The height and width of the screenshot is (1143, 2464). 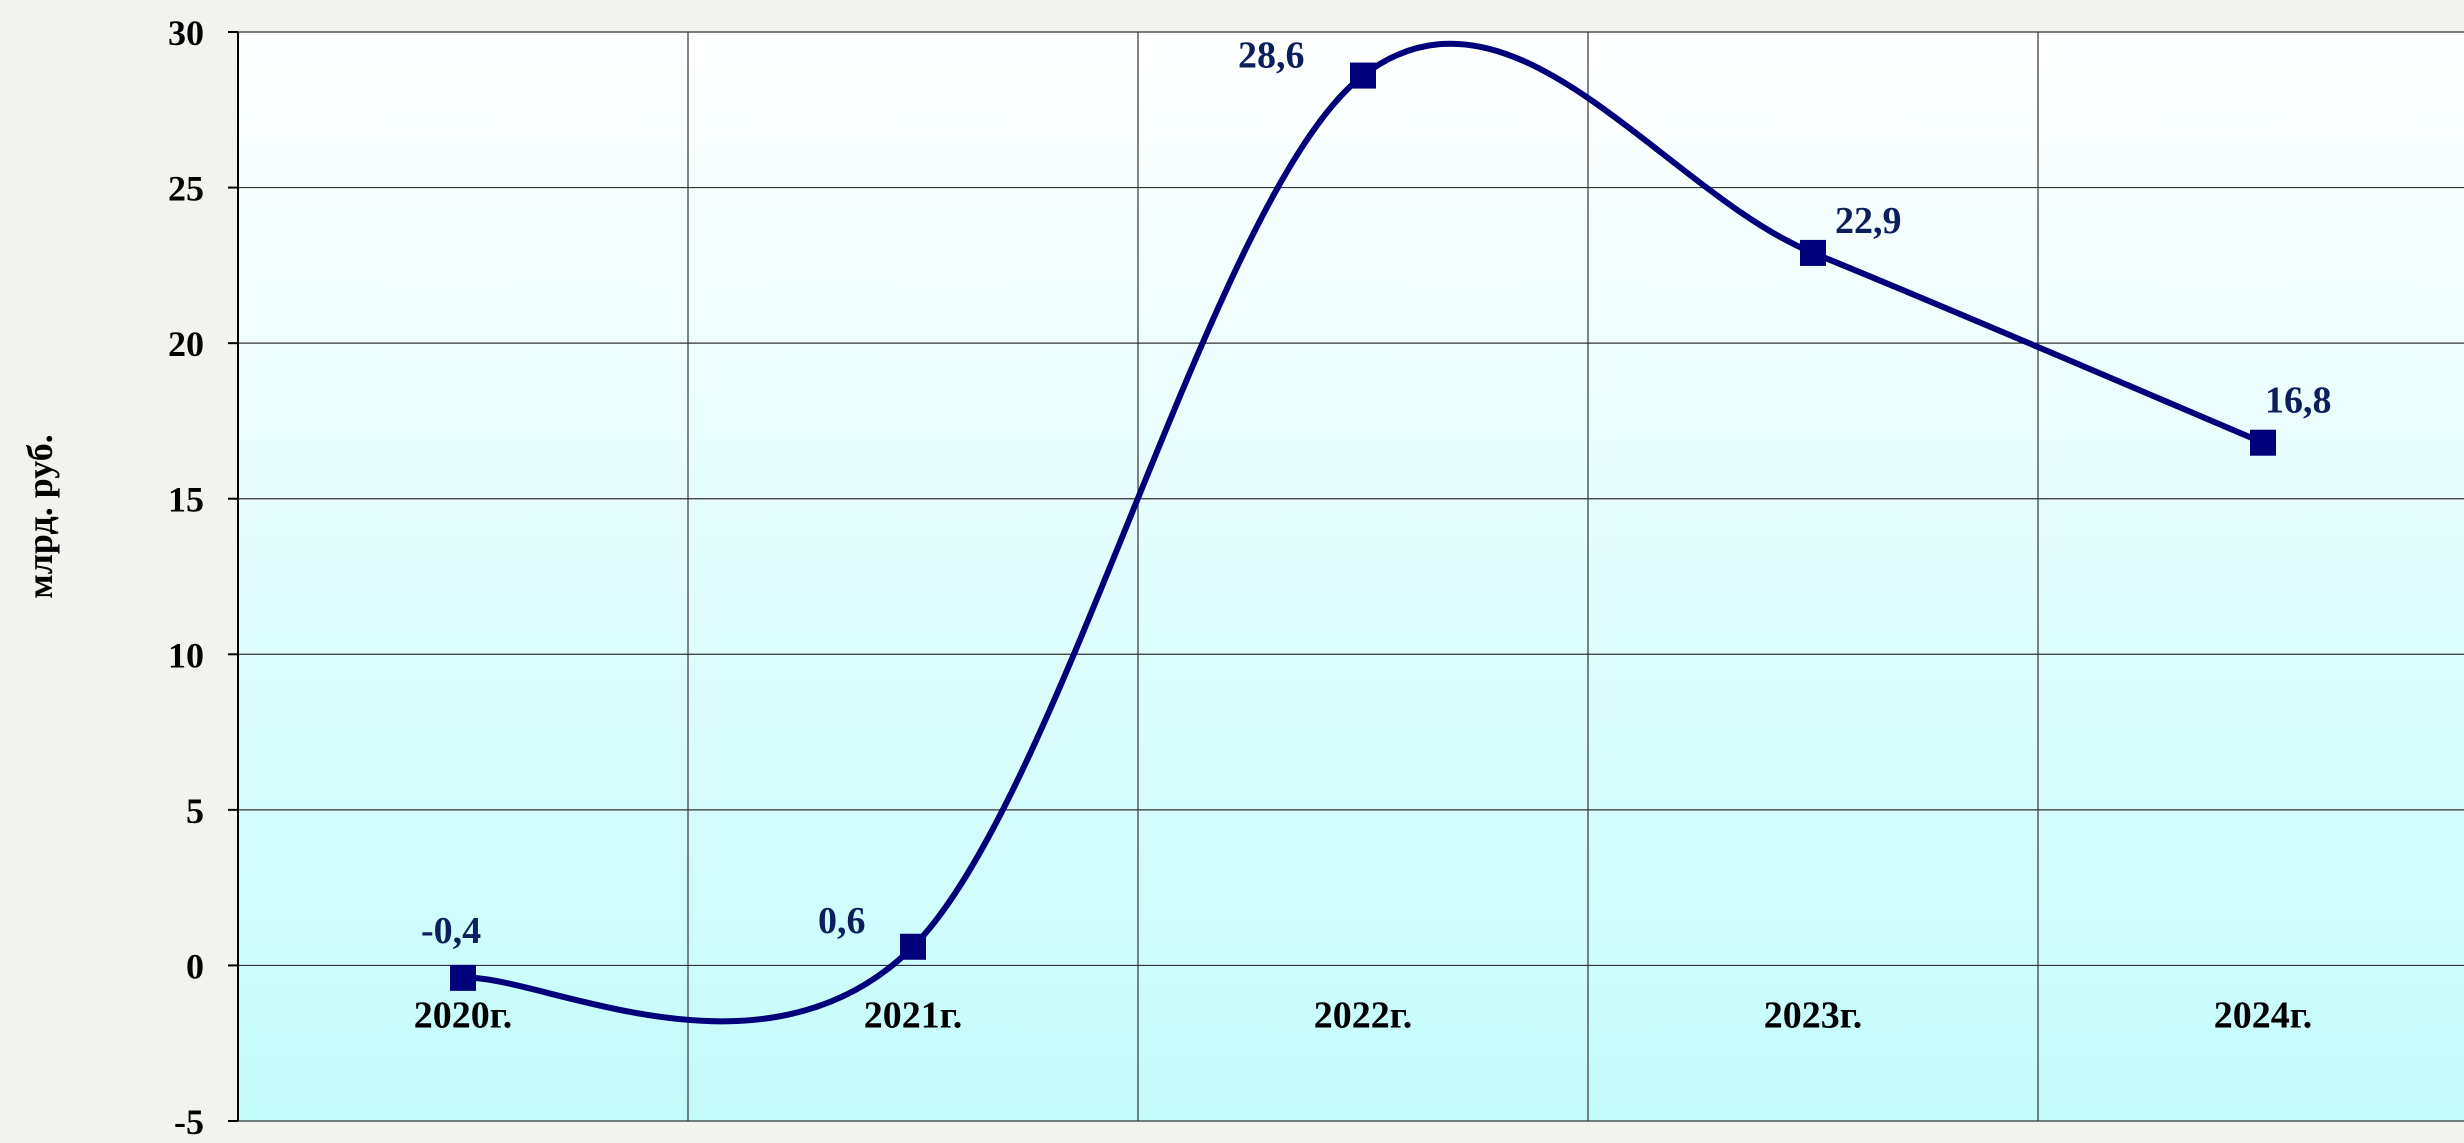 What do you see at coordinates (451, 931) in the screenshot?
I see `data-label: -0,4` at bounding box center [451, 931].